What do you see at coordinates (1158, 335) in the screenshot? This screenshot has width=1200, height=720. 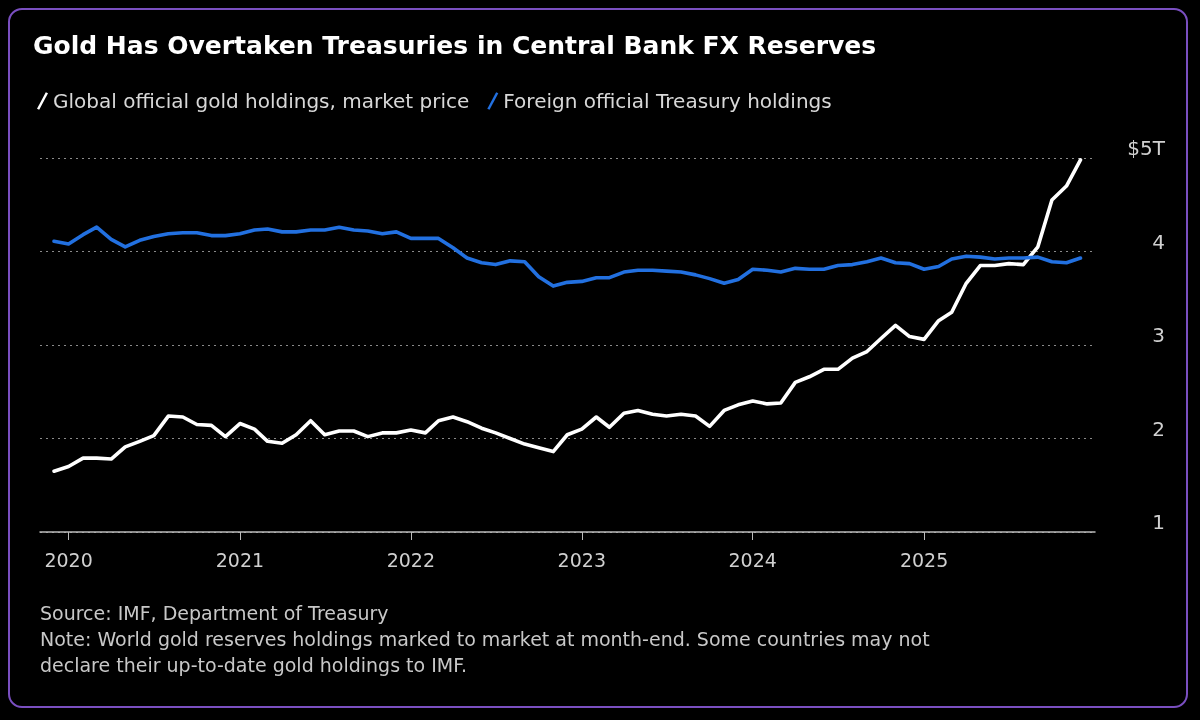 I see `y-tick-label: 3` at bounding box center [1158, 335].